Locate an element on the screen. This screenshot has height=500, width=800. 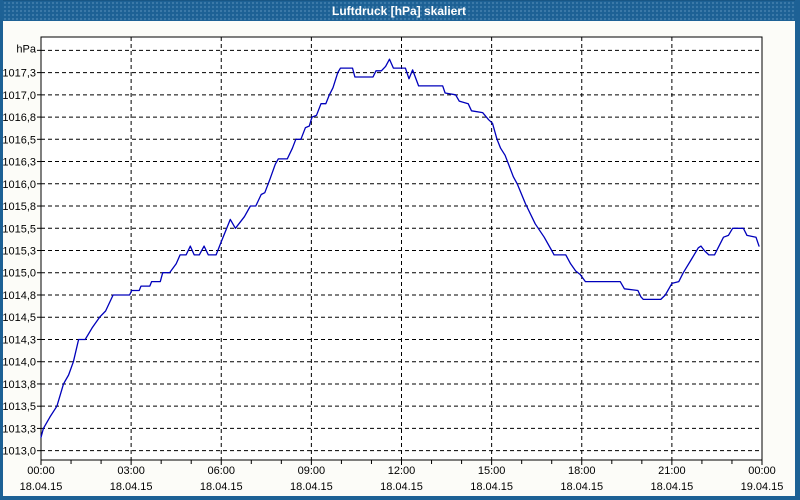
svg-text: 1017,0 is located at coordinates (19, 96).